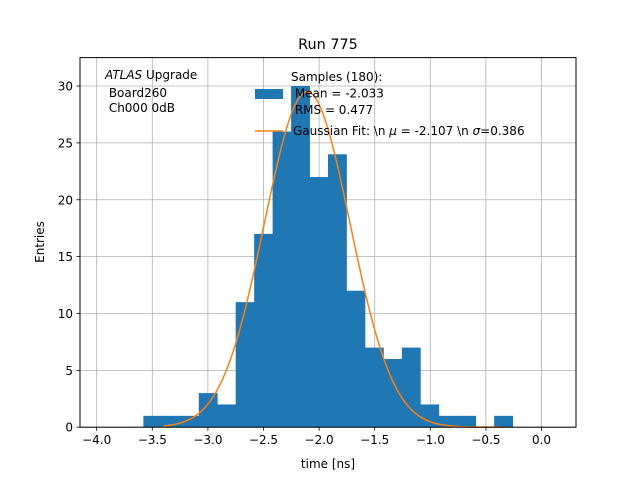 Image resolution: width=640 pixels, height=480 pixels. What do you see at coordinates (485, 440) in the screenshot?
I see `x-tick-label: −0.5` at bounding box center [485, 440].